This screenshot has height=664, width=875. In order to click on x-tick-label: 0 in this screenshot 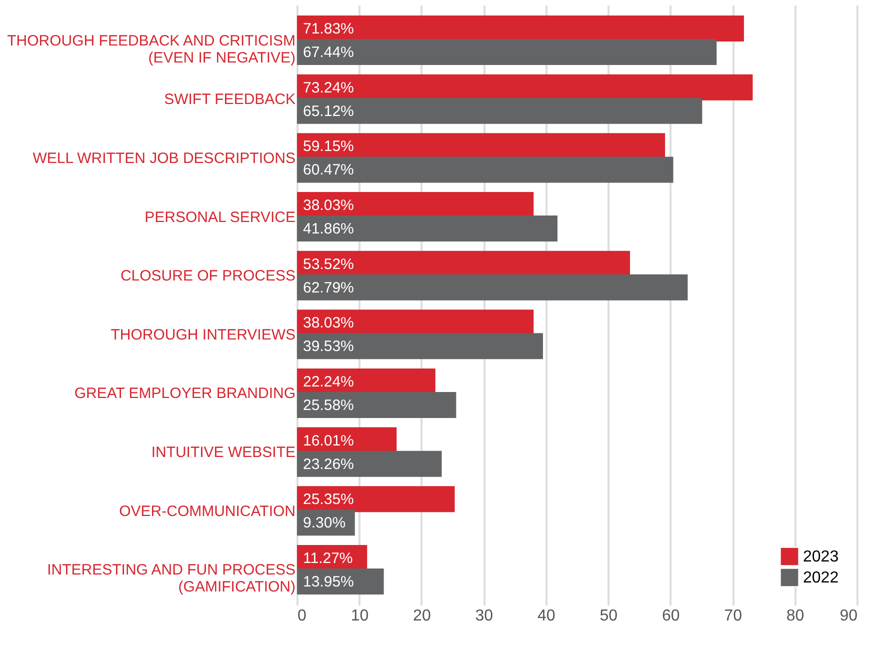, I will do `click(302, 616)`.